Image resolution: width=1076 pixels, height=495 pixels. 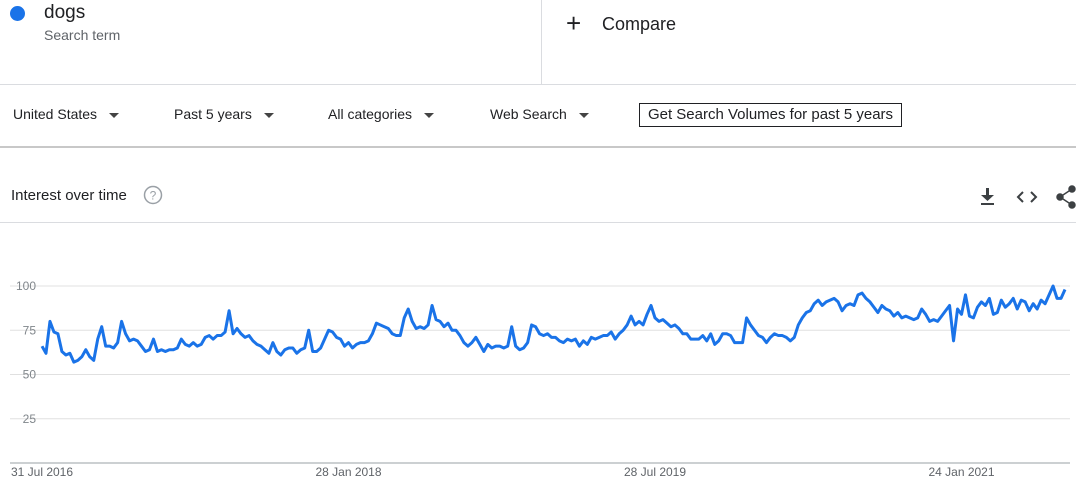 What do you see at coordinates (30, 330) in the screenshot?
I see `y-tick-label: 75` at bounding box center [30, 330].